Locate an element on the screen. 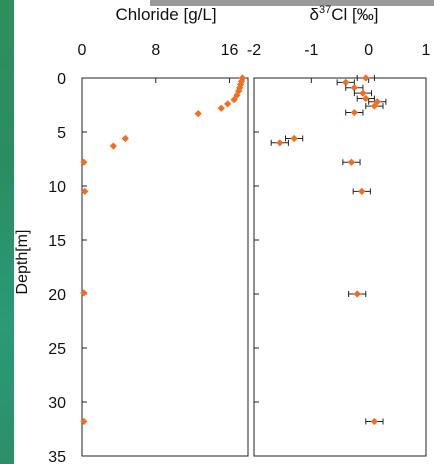  y-tick-label: 0 is located at coordinates (61, 79).